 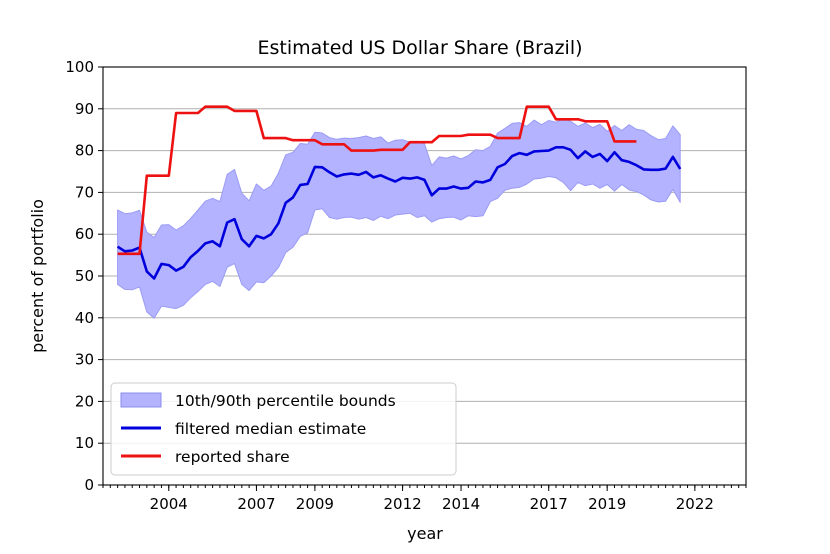 I want to click on y-tick-label: 30, so click(x=84, y=360).